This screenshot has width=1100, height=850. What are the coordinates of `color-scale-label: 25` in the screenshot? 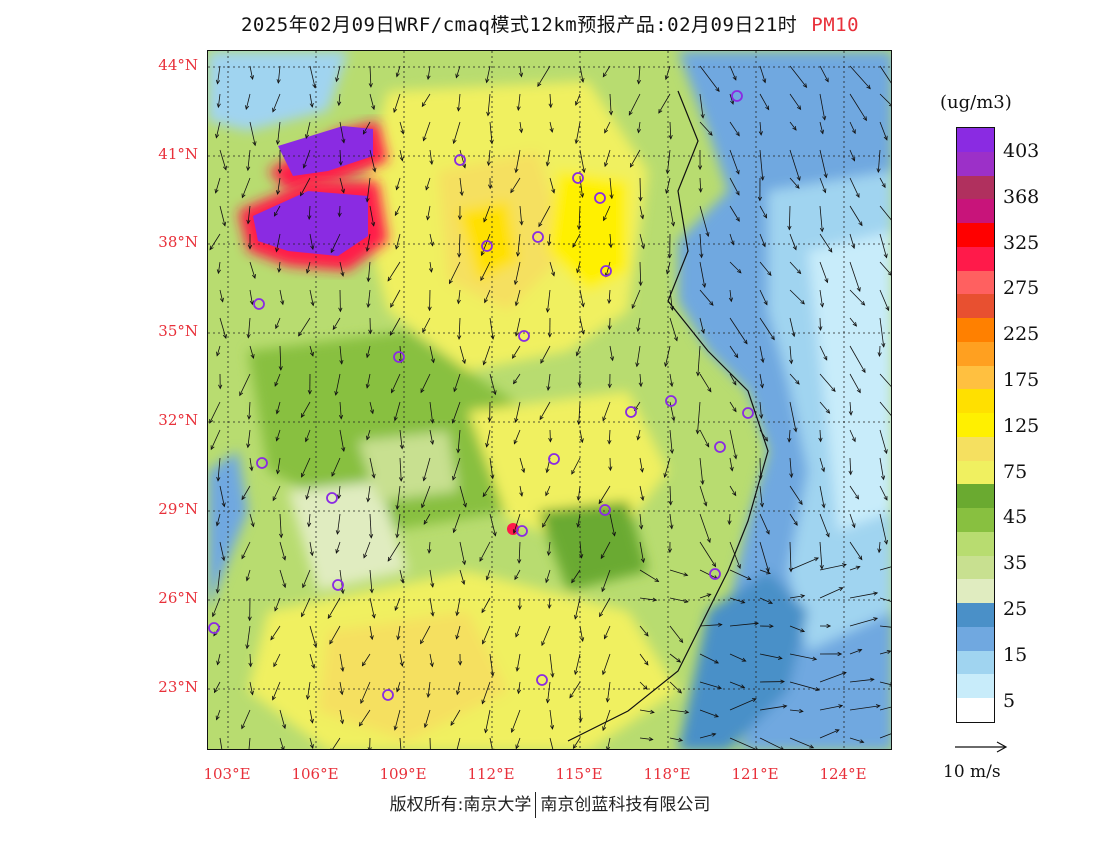 It's located at (1015, 609).